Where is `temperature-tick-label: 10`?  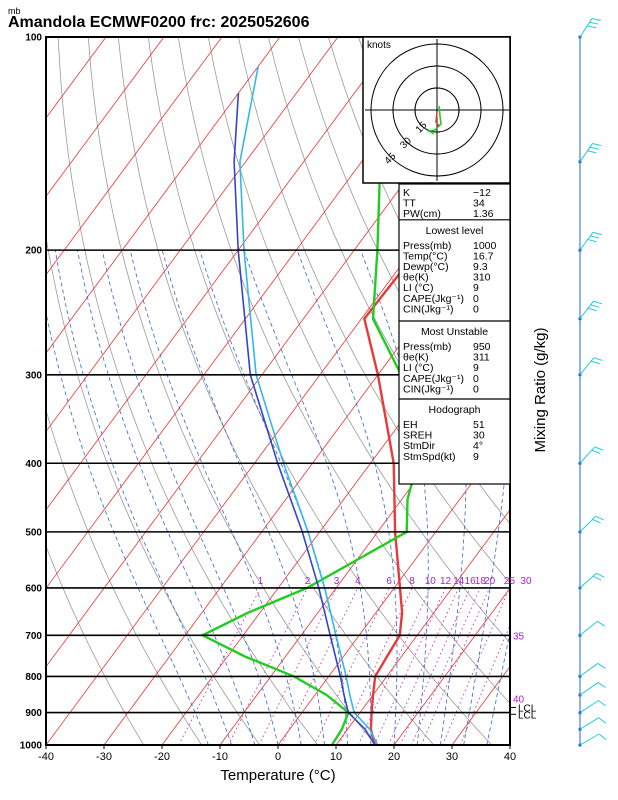
temperature-tick-label: 10 is located at coordinates (336, 757).